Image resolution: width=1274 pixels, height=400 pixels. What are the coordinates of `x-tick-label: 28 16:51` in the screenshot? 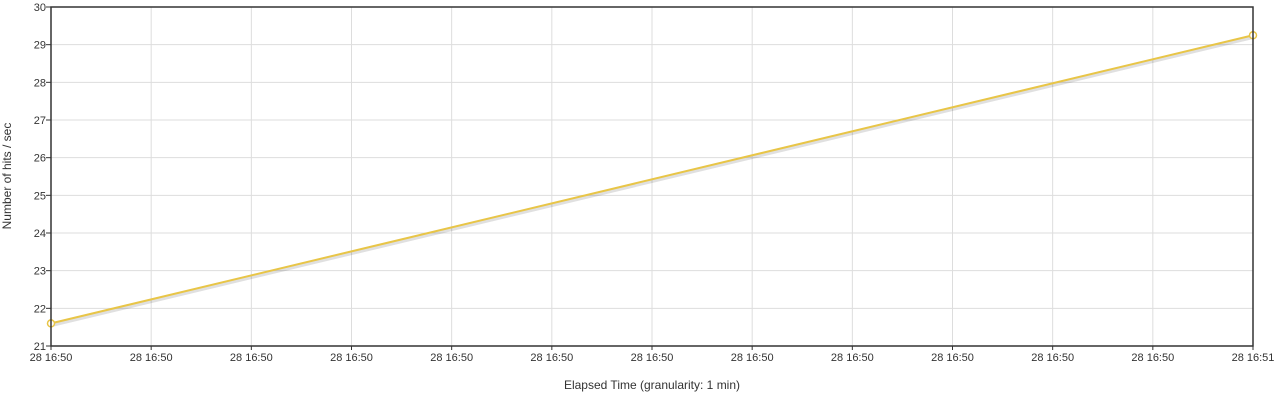 It's located at (1253, 358).